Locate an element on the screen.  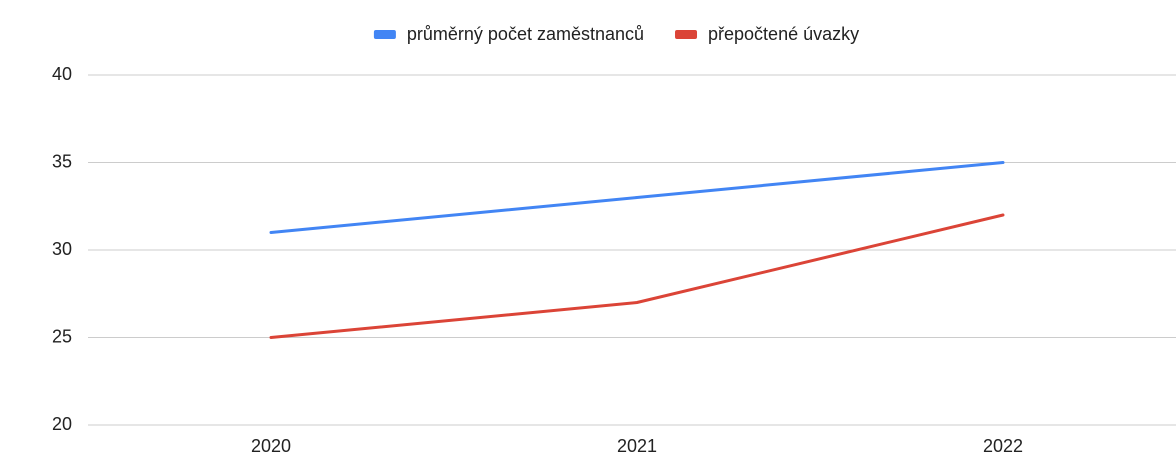
y-tick-label: 30 is located at coordinates (62, 249).